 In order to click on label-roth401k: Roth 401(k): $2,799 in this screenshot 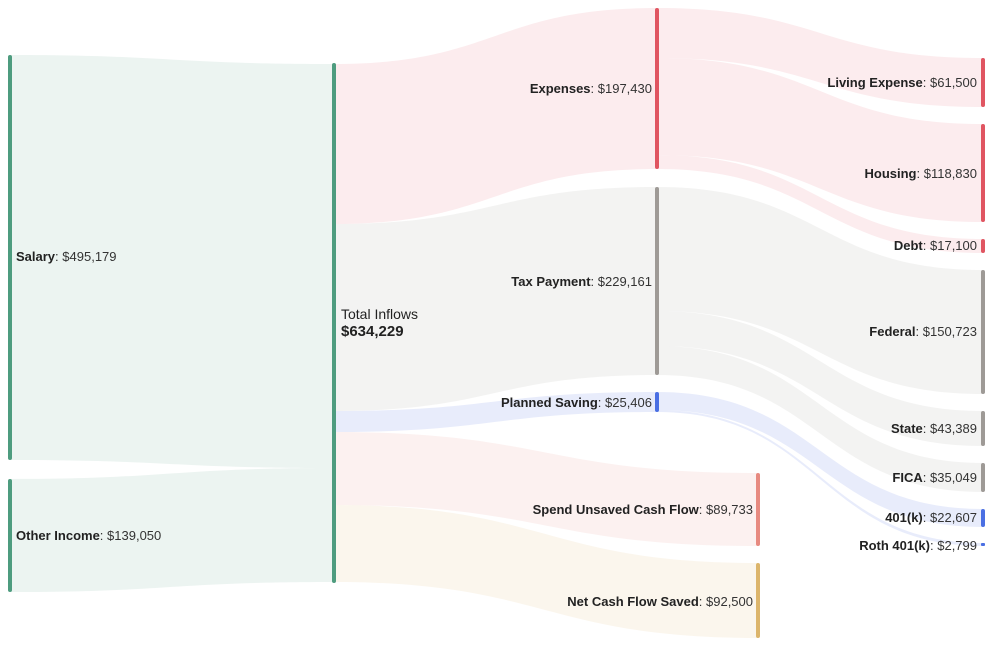, I will do `click(918, 545)`.